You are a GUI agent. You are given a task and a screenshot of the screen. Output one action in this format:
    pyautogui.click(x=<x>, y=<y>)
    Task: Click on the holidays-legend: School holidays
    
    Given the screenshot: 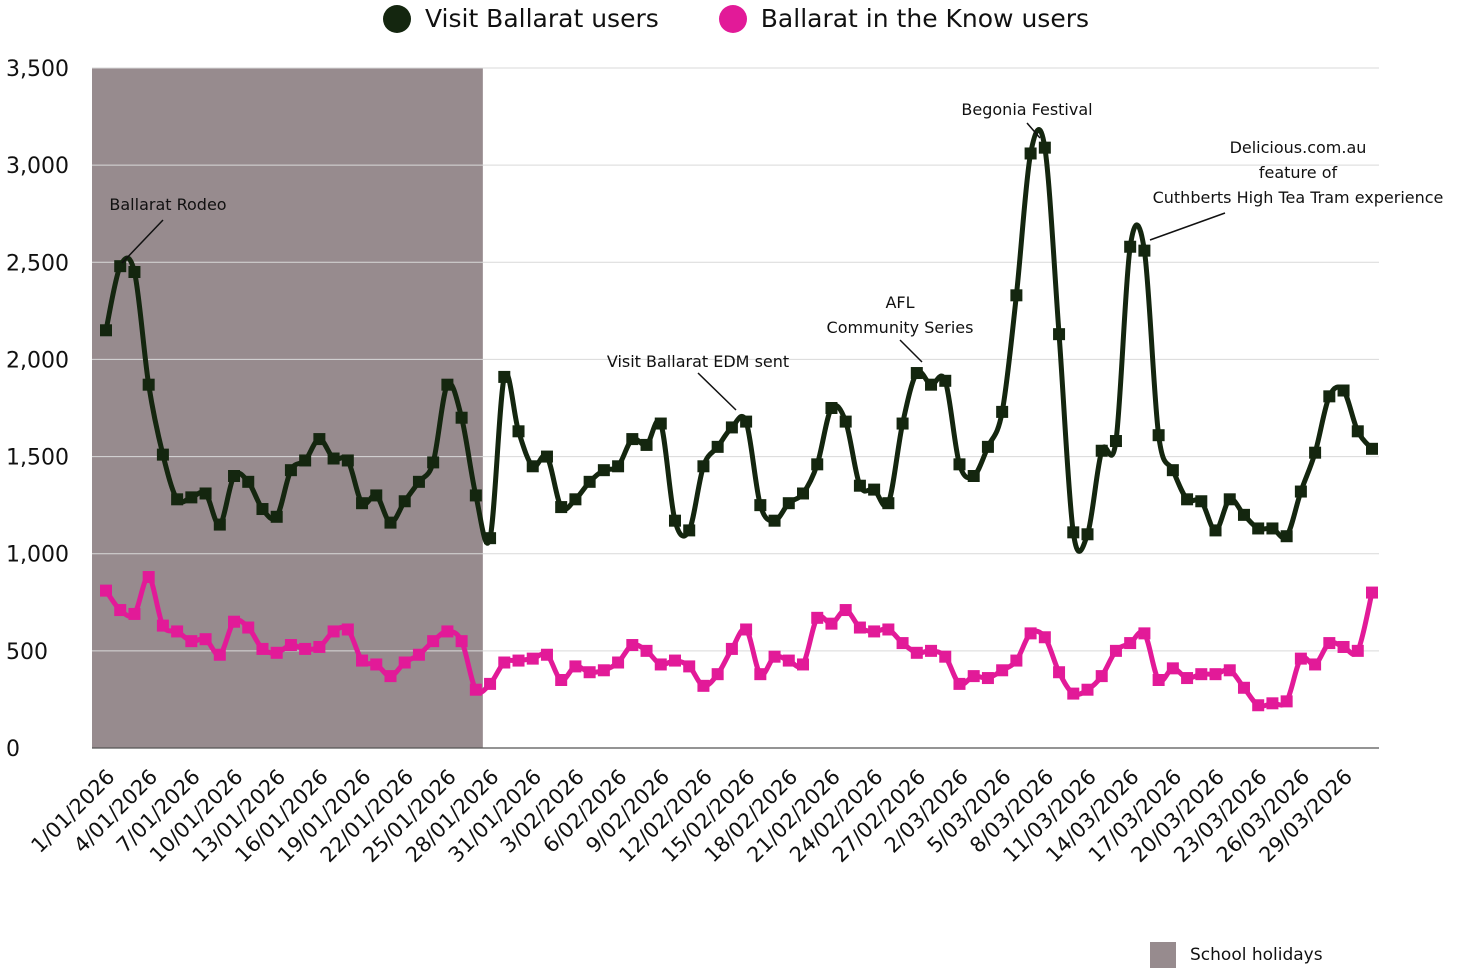 What is the action you would take?
    pyautogui.click(x=1236, y=955)
    